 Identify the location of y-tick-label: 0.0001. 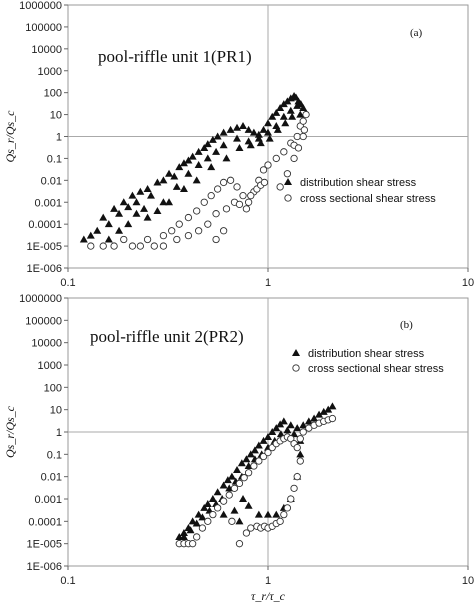
(45, 225).